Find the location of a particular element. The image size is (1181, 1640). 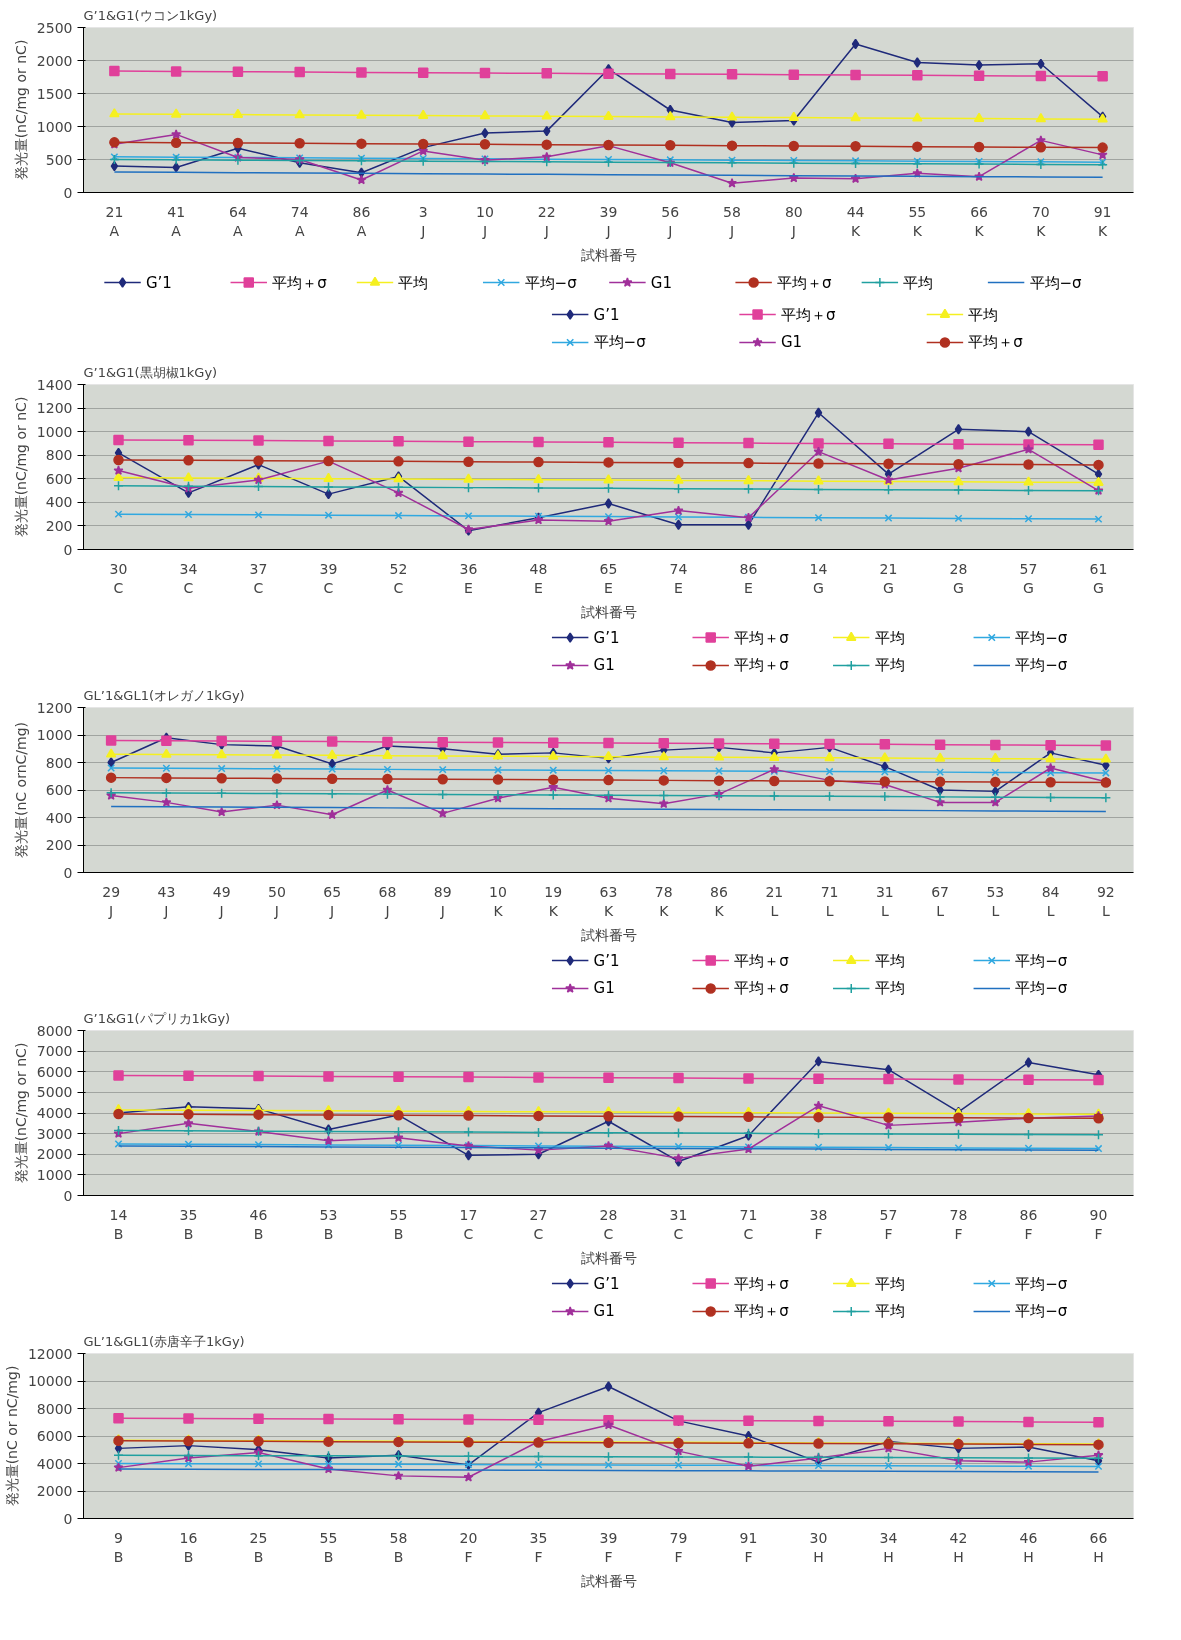

x-tick-label: 29 J is located at coordinates (111, 901).